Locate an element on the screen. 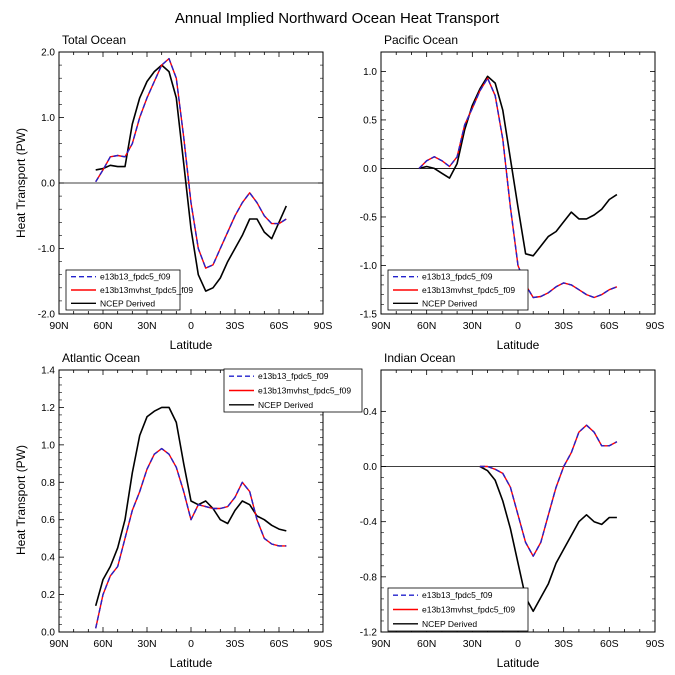 This screenshot has height=675, width=675. p2-xtick-label: 90S is located at coordinates (323, 644).